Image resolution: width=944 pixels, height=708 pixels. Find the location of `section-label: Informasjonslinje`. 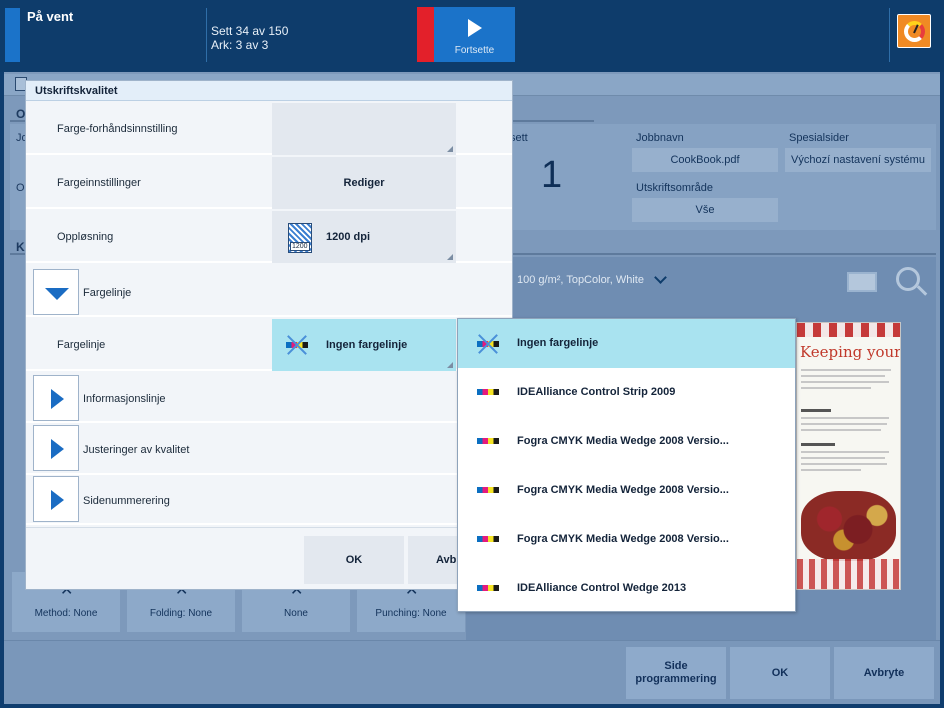

section-label: Informasjonslinje is located at coordinates (124, 399).